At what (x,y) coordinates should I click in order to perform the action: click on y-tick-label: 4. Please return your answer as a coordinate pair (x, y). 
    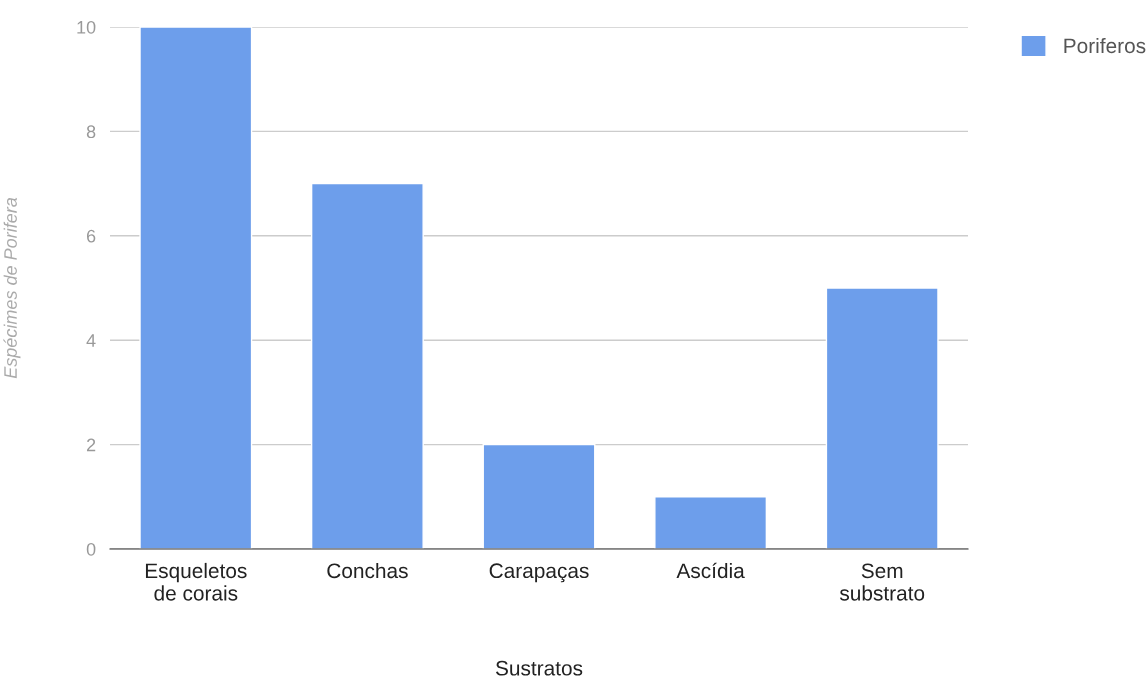
    Looking at the image, I should click on (91, 340).